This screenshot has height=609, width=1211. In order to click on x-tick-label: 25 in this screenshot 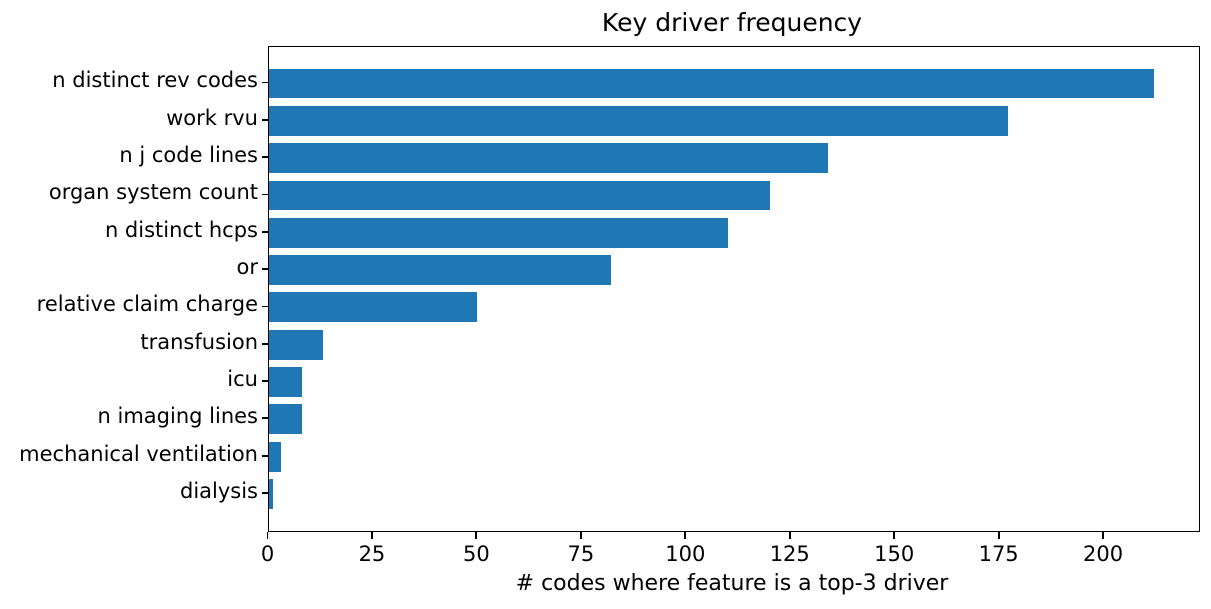, I will do `click(372, 554)`.